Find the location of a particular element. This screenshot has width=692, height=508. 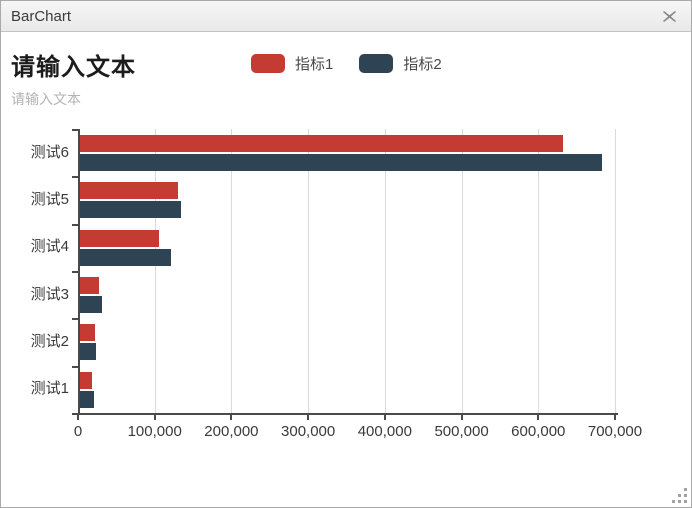

category-label: 测试5 is located at coordinates (49, 199).